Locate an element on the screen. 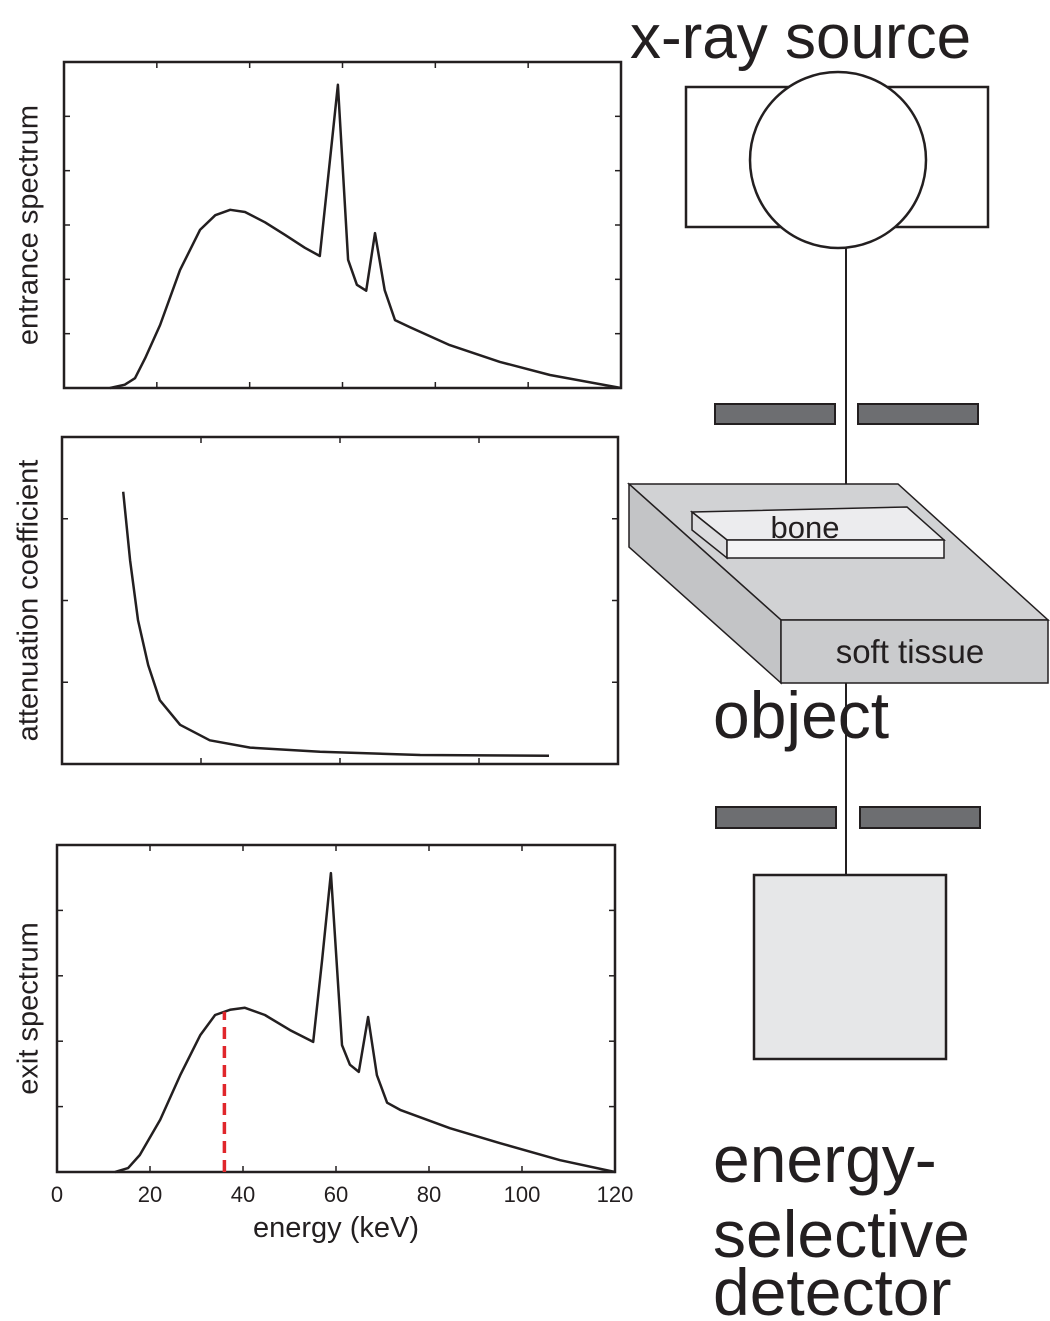 The width and height of the screenshot is (1050, 1321). x-tick-label: 40 is located at coordinates (243, 1194).